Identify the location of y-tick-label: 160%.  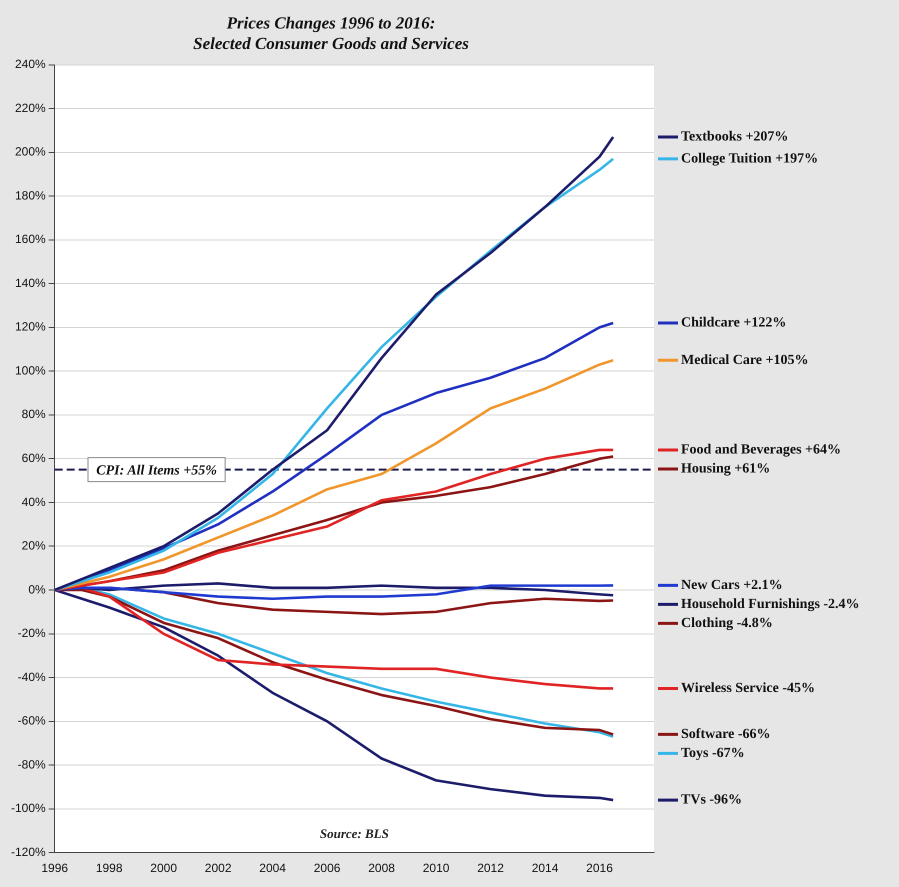
(30, 239).